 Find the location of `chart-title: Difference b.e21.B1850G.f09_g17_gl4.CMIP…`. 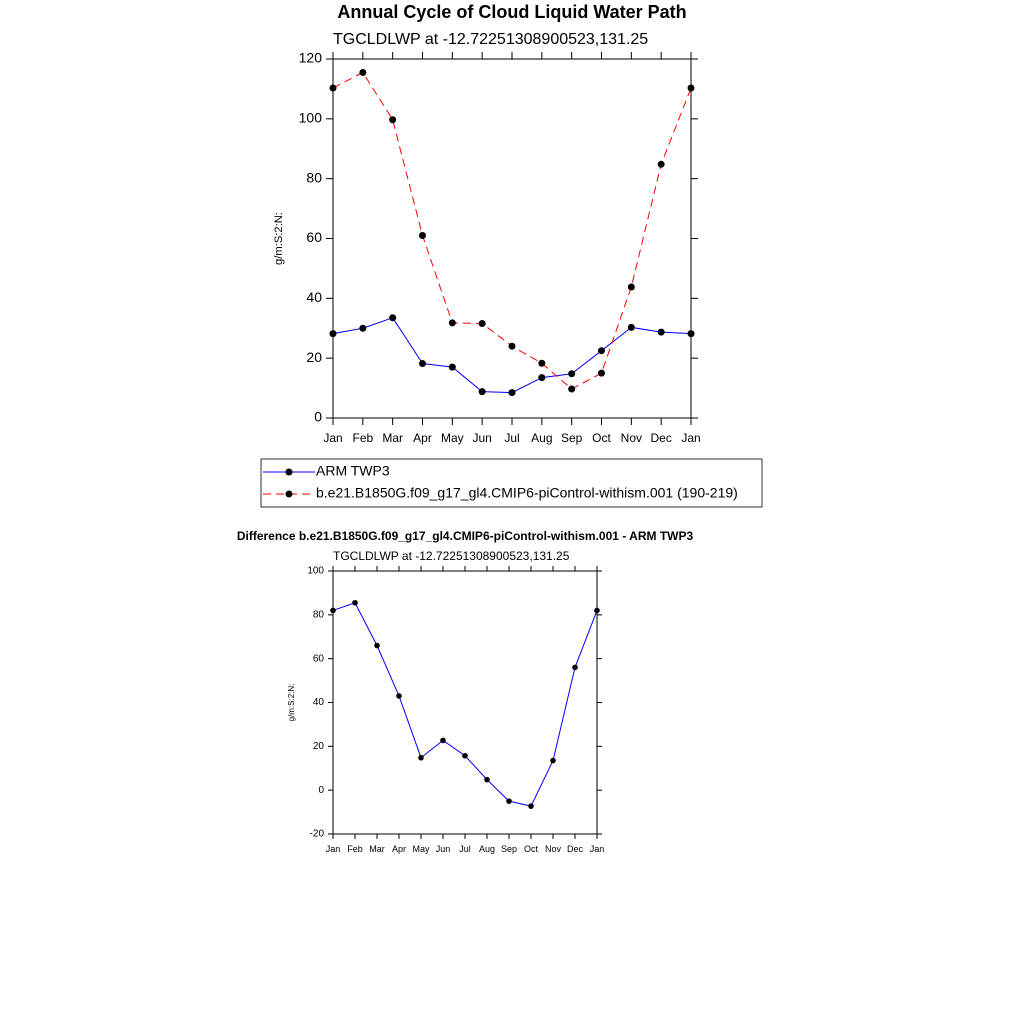

chart-title: Difference b.e21.B1850G.f09_g17_gl4.CMIP… is located at coordinates (465, 536).